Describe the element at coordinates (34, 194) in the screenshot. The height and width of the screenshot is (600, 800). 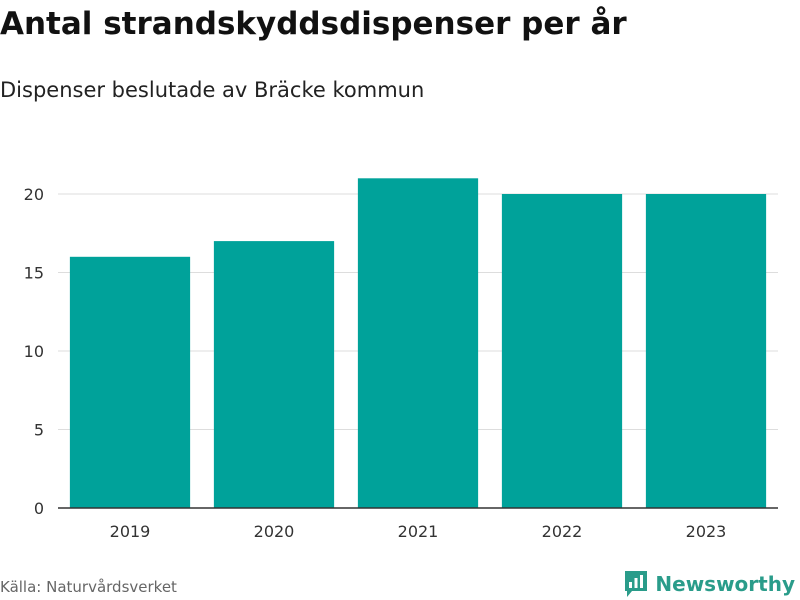
I see `y-tick-label: 20` at that location.